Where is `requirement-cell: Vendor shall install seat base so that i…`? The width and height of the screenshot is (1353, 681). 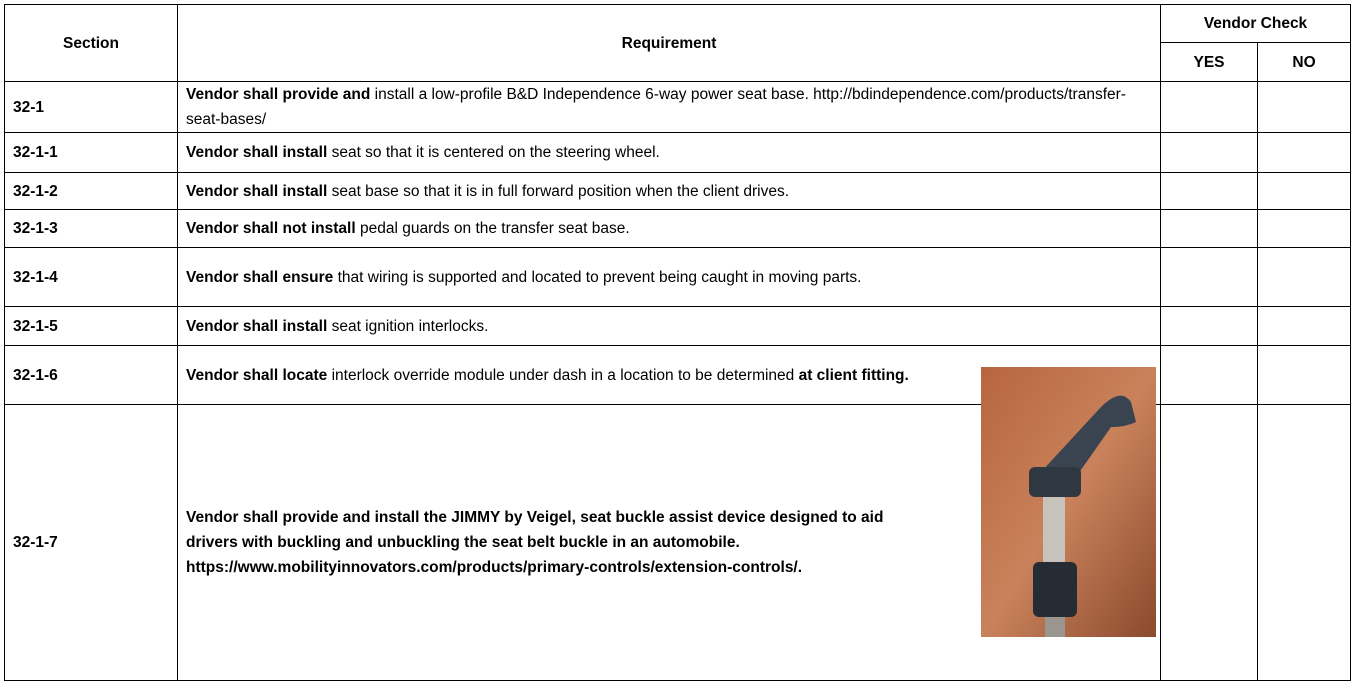 requirement-cell: Vendor shall install seat base so that i… is located at coordinates (669, 191).